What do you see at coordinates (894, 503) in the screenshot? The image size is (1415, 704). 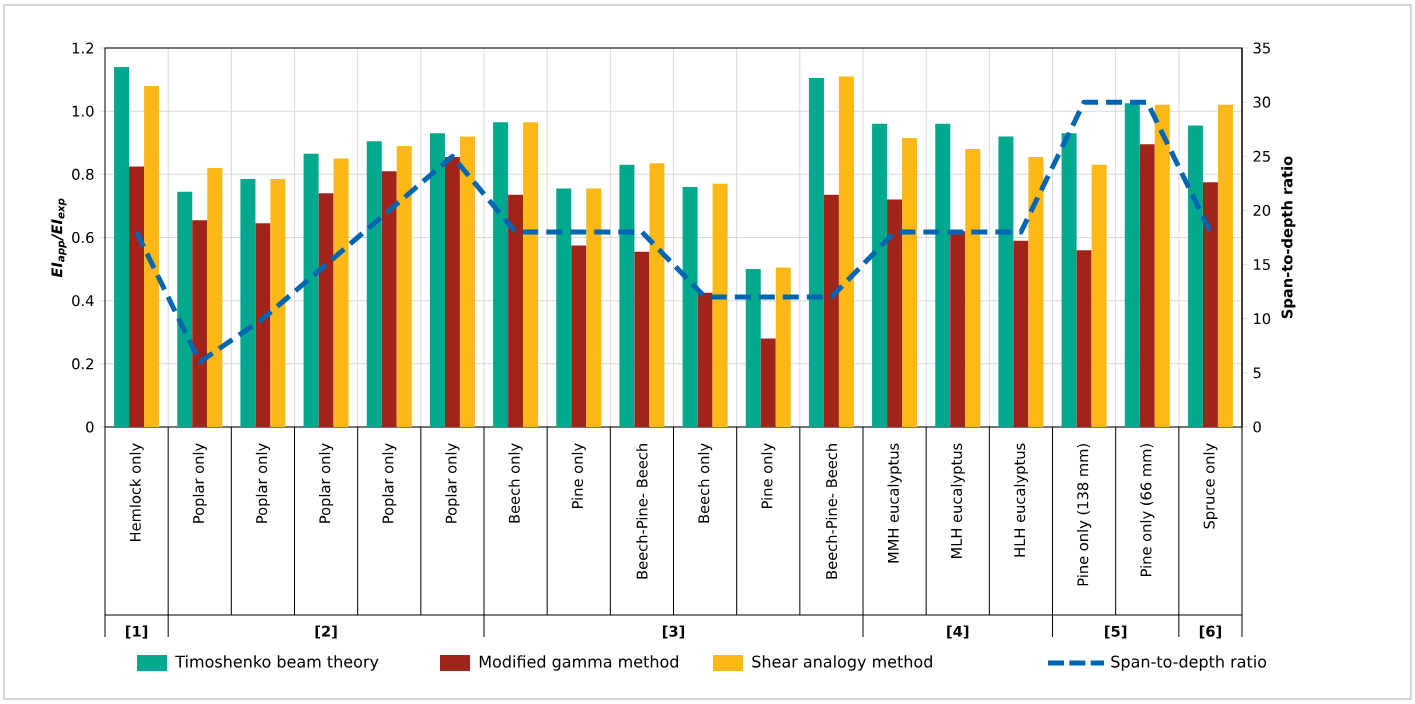 I see `x-tick-label: MMH eucalyptus` at bounding box center [894, 503].